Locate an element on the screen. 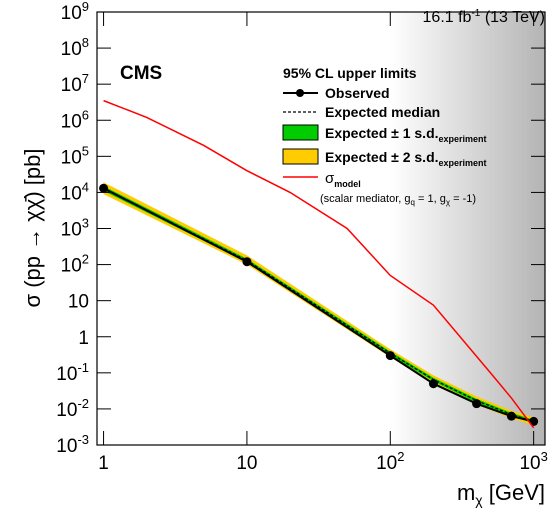  tick-label: 10⁷ is located at coordinates (75, 83).